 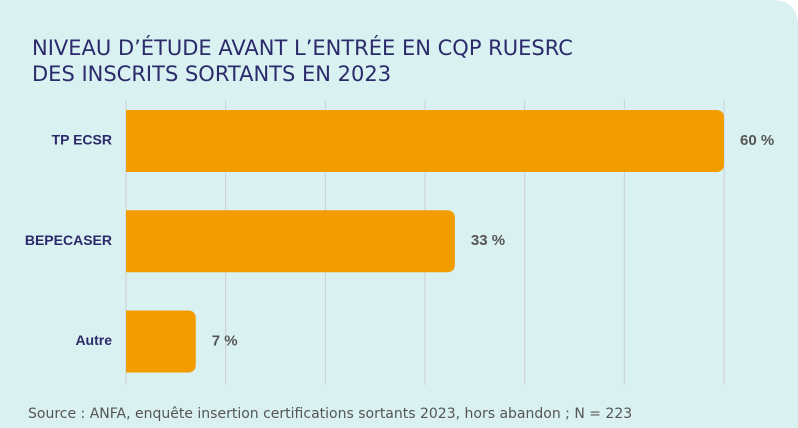 What do you see at coordinates (757, 140) in the screenshot?
I see `value-label: 60 %` at bounding box center [757, 140].